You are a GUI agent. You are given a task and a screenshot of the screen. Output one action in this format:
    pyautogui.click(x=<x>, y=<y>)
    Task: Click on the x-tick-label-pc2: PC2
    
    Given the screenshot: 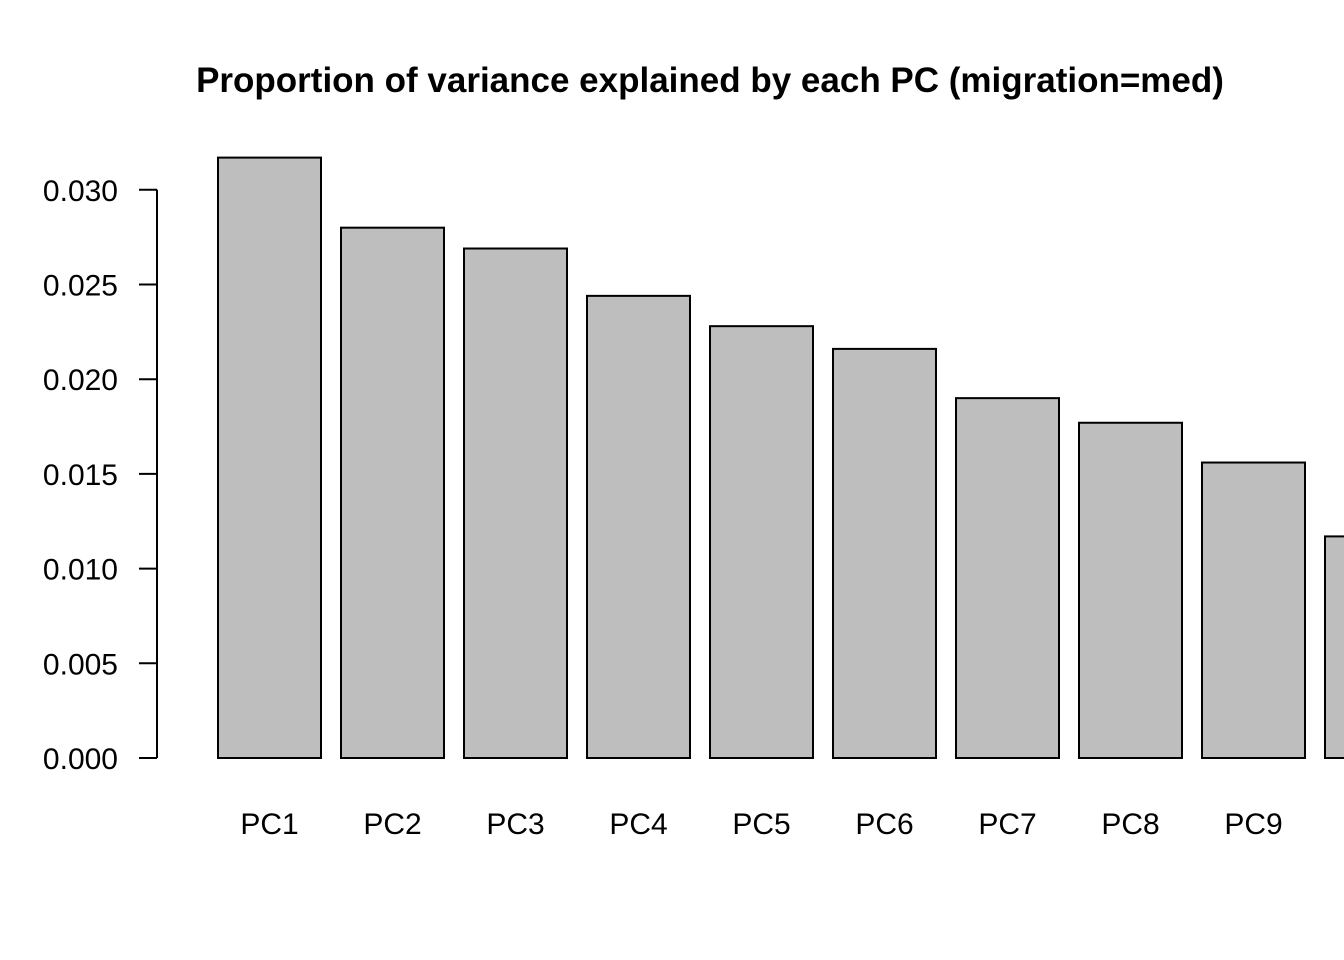 What is the action you would take?
    pyautogui.click(x=392, y=824)
    